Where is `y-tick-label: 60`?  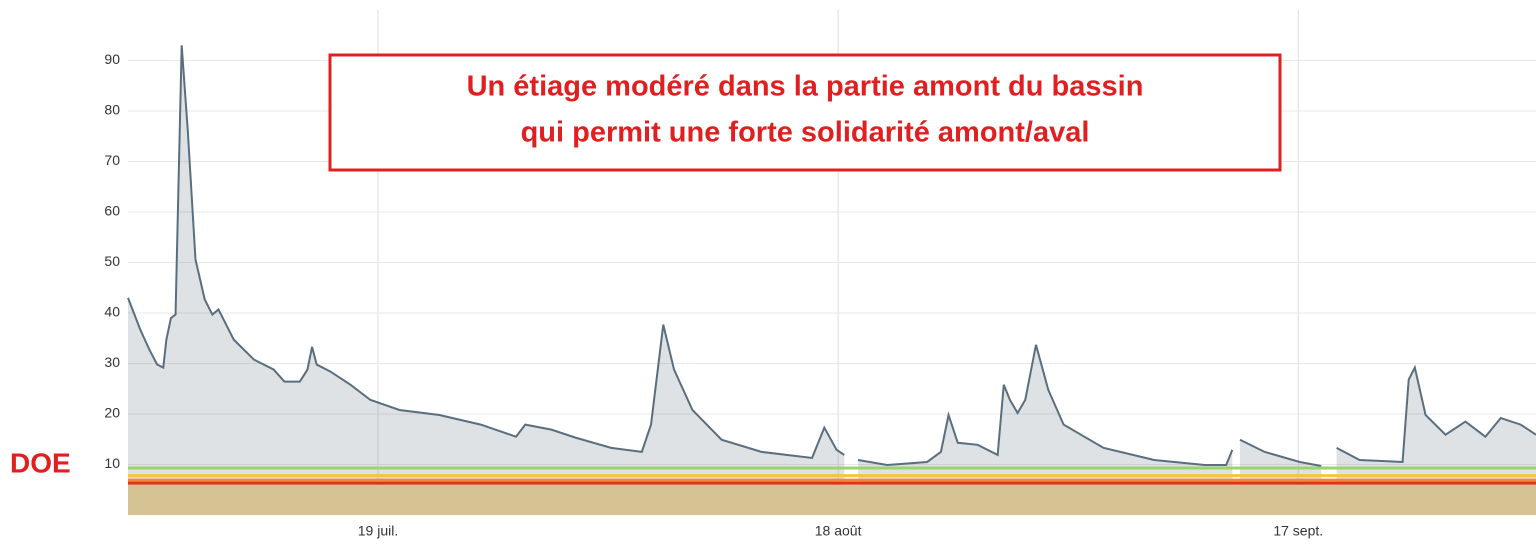
y-tick-label: 60 is located at coordinates (112, 211).